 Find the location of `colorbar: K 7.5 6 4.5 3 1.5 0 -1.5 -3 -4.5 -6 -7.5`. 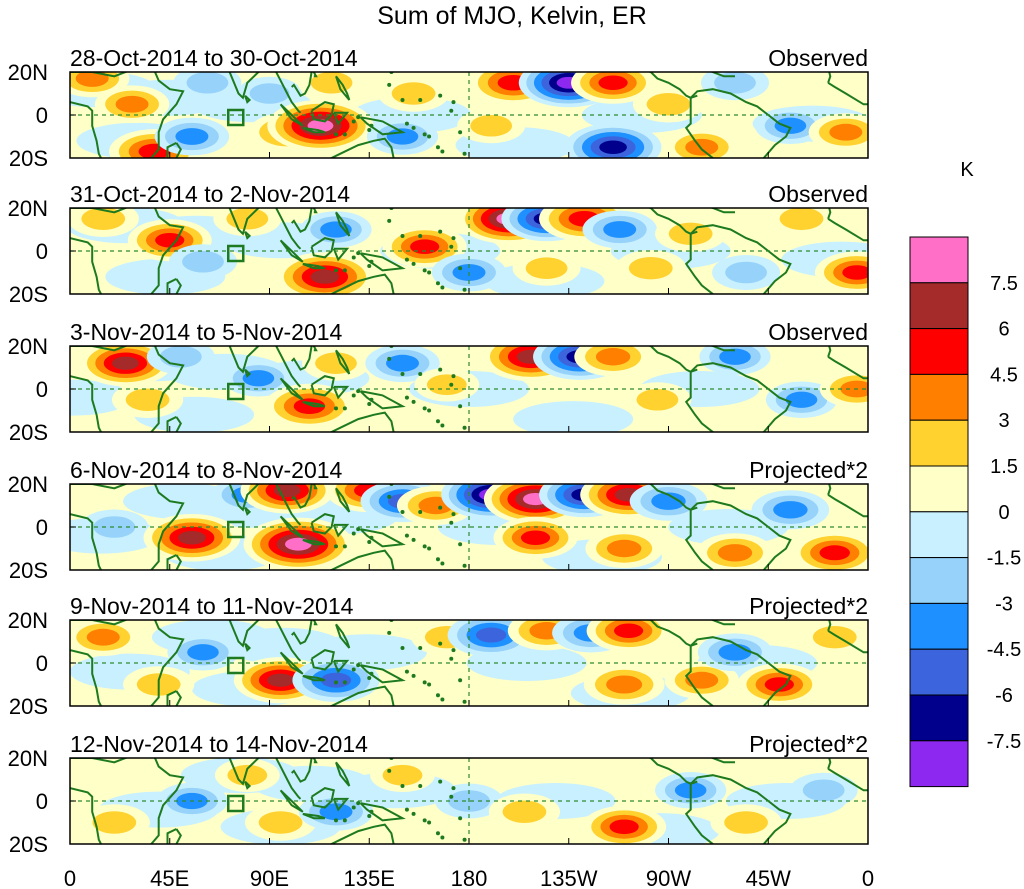

colorbar: K 7.5 6 4.5 3 1.5 0 -1.5 -3 -4.5 -6 -7.5 is located at coordinates (965, 473).